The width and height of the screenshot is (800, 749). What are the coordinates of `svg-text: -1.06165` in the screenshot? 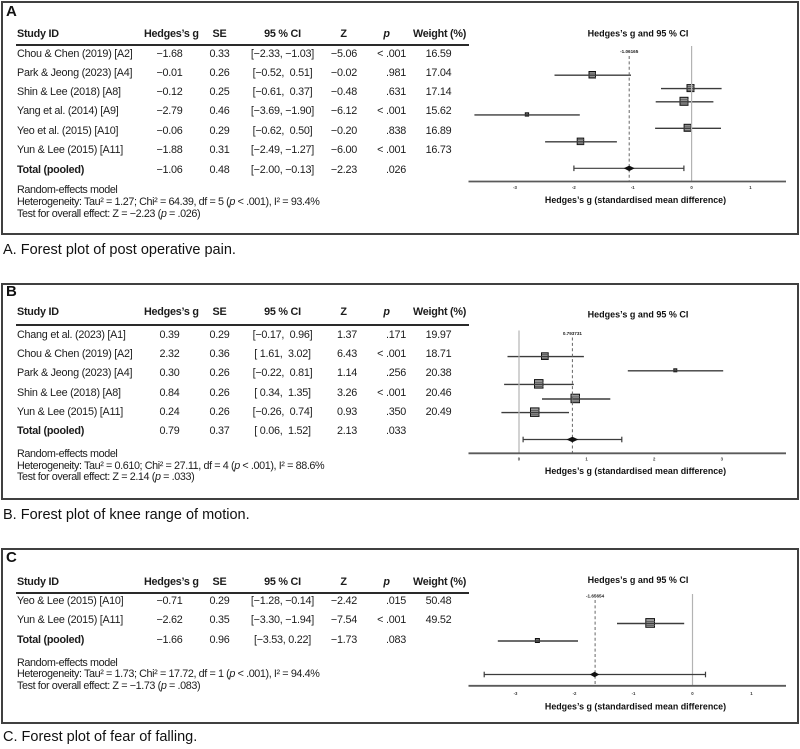 It's located at (629, 51).